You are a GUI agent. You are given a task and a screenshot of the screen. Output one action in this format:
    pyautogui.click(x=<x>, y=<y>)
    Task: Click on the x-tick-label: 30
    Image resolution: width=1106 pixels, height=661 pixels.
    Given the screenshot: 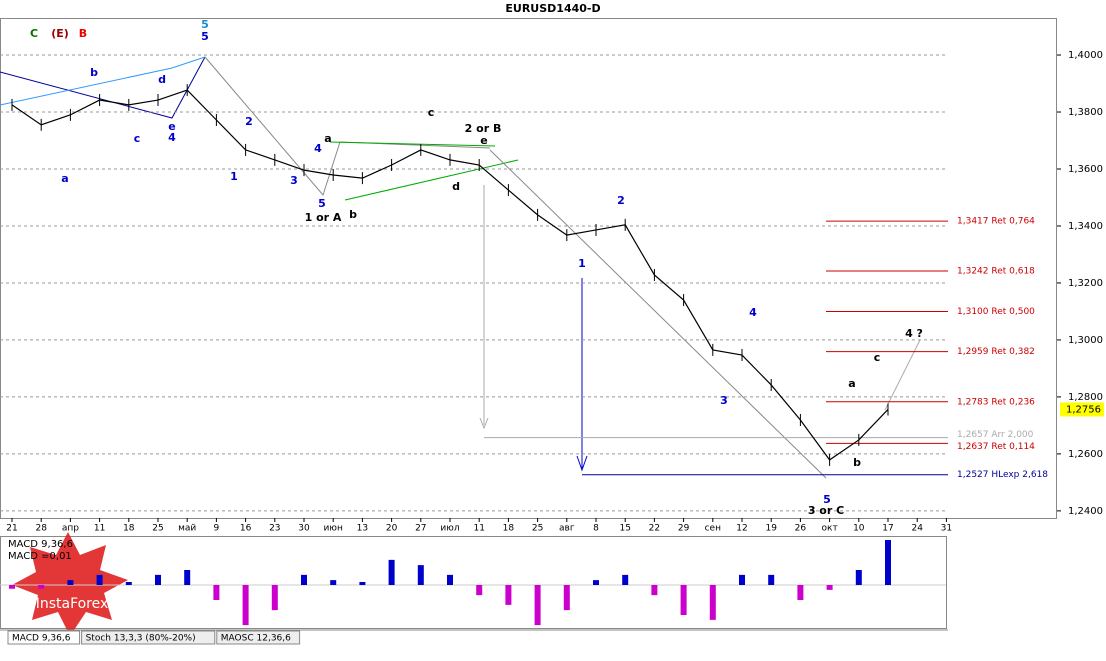 What is the action you would take?
    pyautogui.click(x=304, y=529)
    